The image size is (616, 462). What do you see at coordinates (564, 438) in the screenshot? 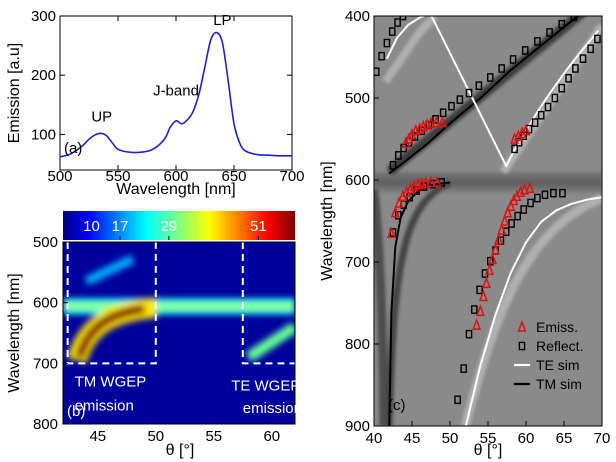
I see `panel-c-x-tick-label: 65` at bounding box center [564, 438].